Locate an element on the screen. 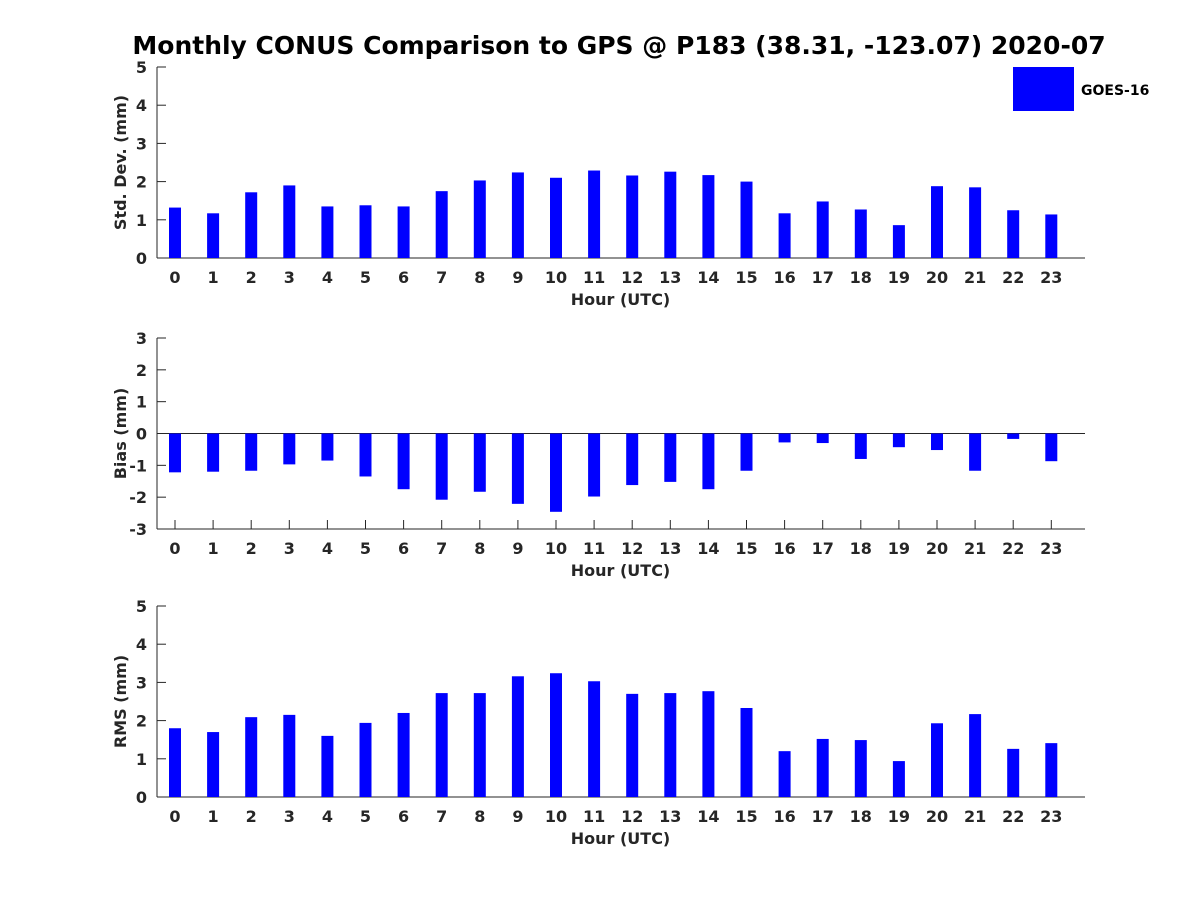  x-tick-label: 5 is located at coordinates (365, 277).